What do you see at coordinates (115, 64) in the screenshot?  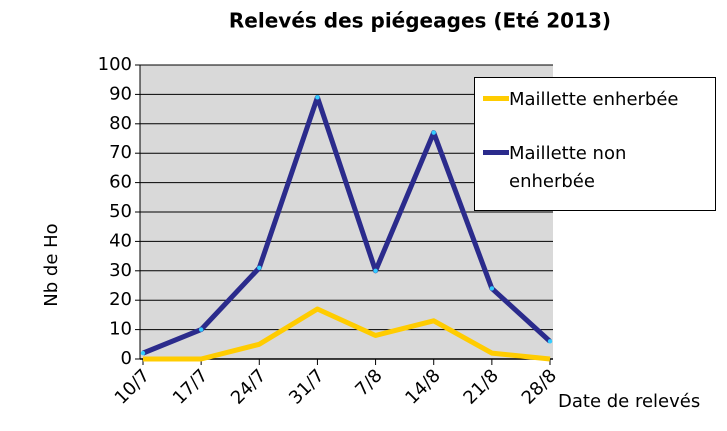 I see `y-tick-label: 100` at bounding box center [115, 64].